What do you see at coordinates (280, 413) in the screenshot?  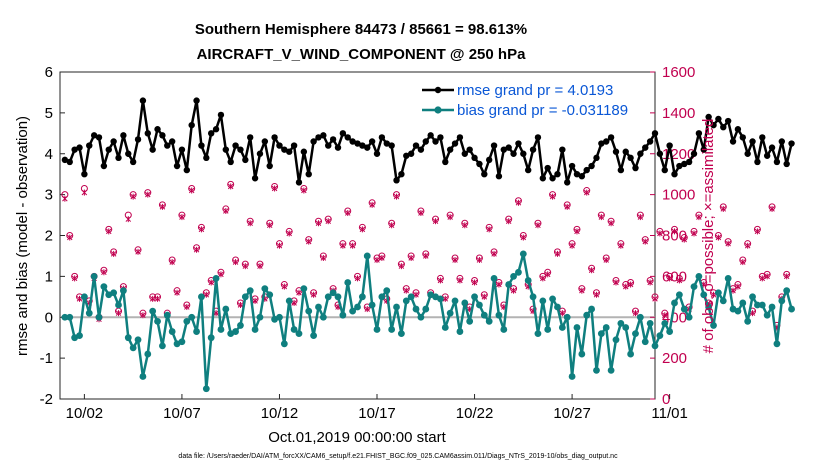 I see `x-tick-label: 10/12` at bounding box center [280, 413].